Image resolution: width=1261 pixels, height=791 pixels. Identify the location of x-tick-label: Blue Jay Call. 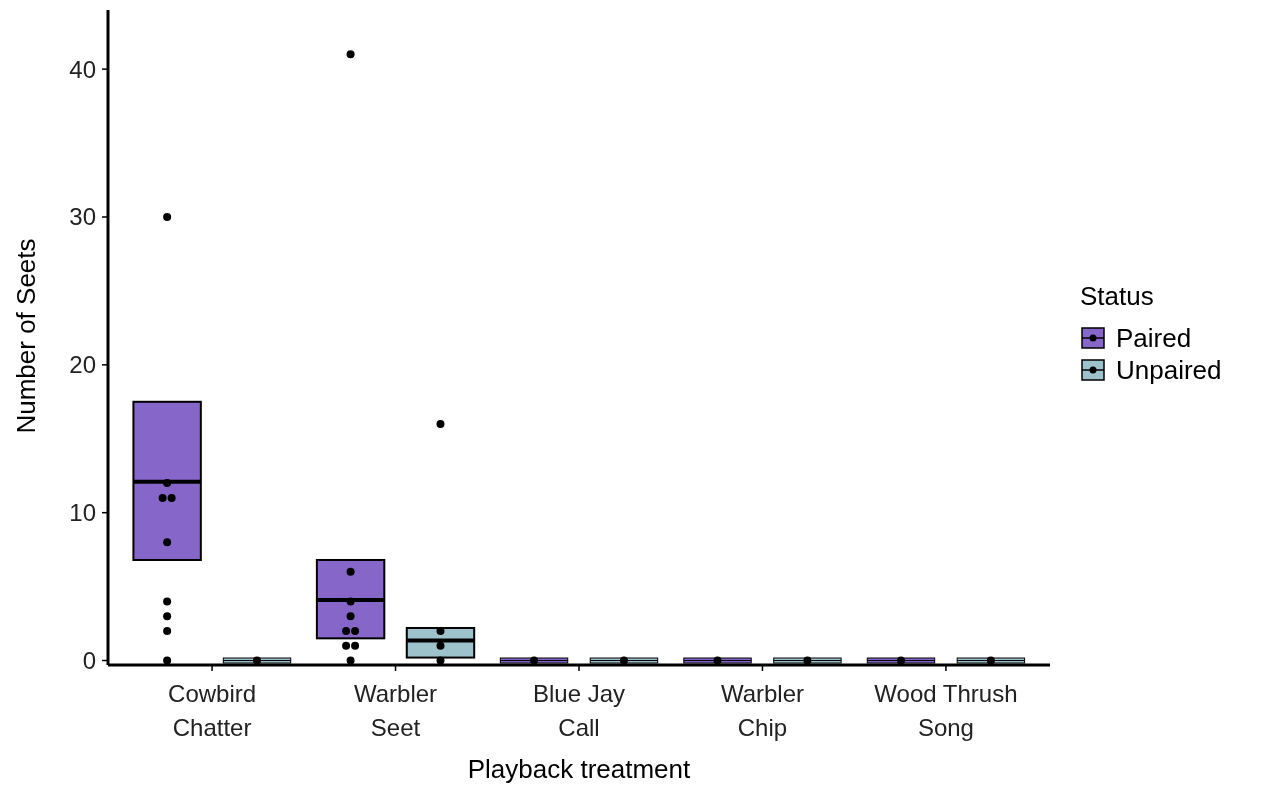
(579, 710).